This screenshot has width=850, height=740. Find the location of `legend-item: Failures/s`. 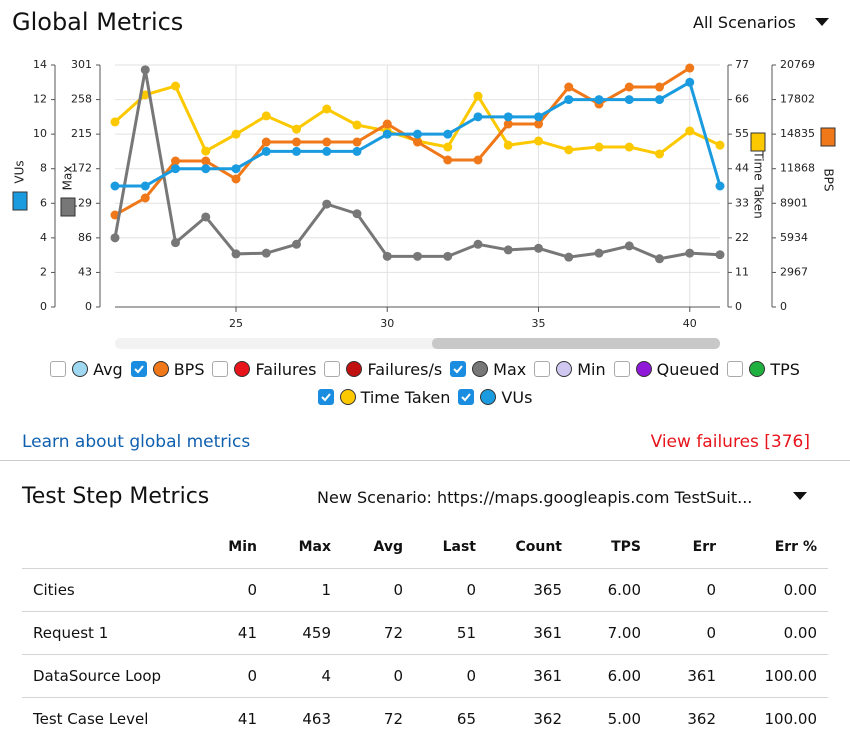

legend-item: Failures/s is located at coordinates (383, 369).